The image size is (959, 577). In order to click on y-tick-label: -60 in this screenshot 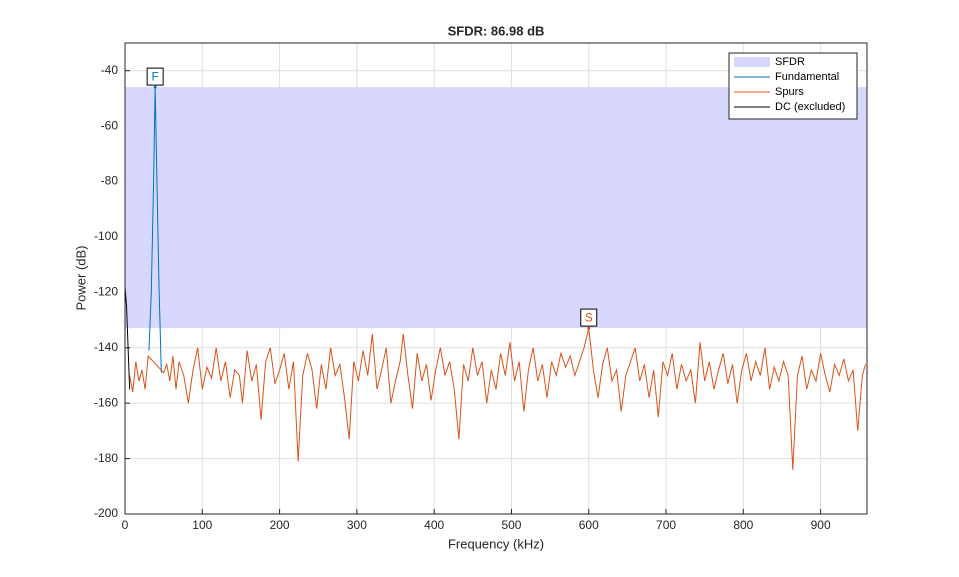, I will do `click(110, 125)`.